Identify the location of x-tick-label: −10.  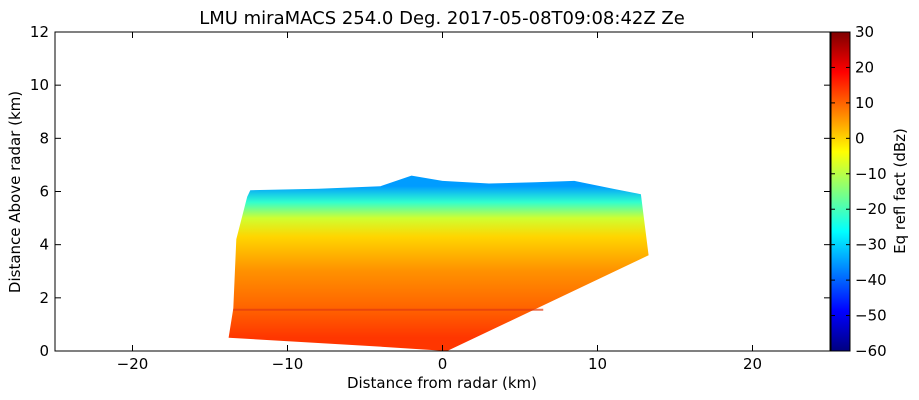
(288, 364).